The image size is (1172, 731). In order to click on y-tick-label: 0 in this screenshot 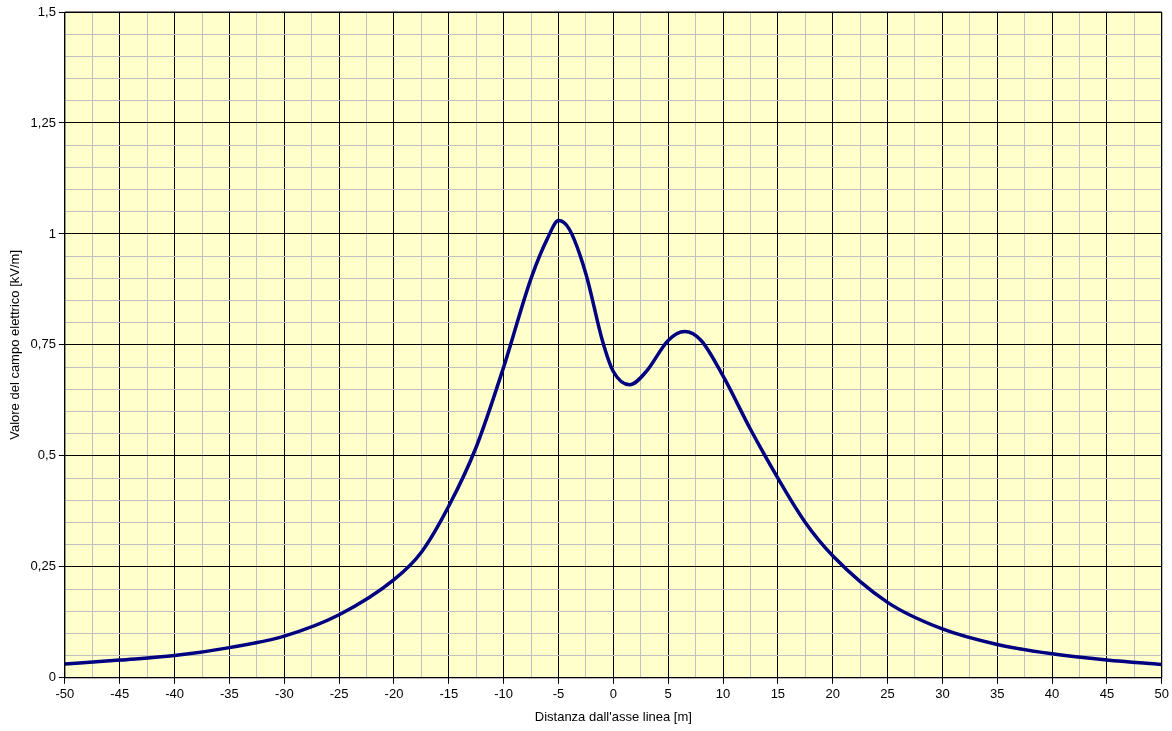, I will do `click(52, 677)`.